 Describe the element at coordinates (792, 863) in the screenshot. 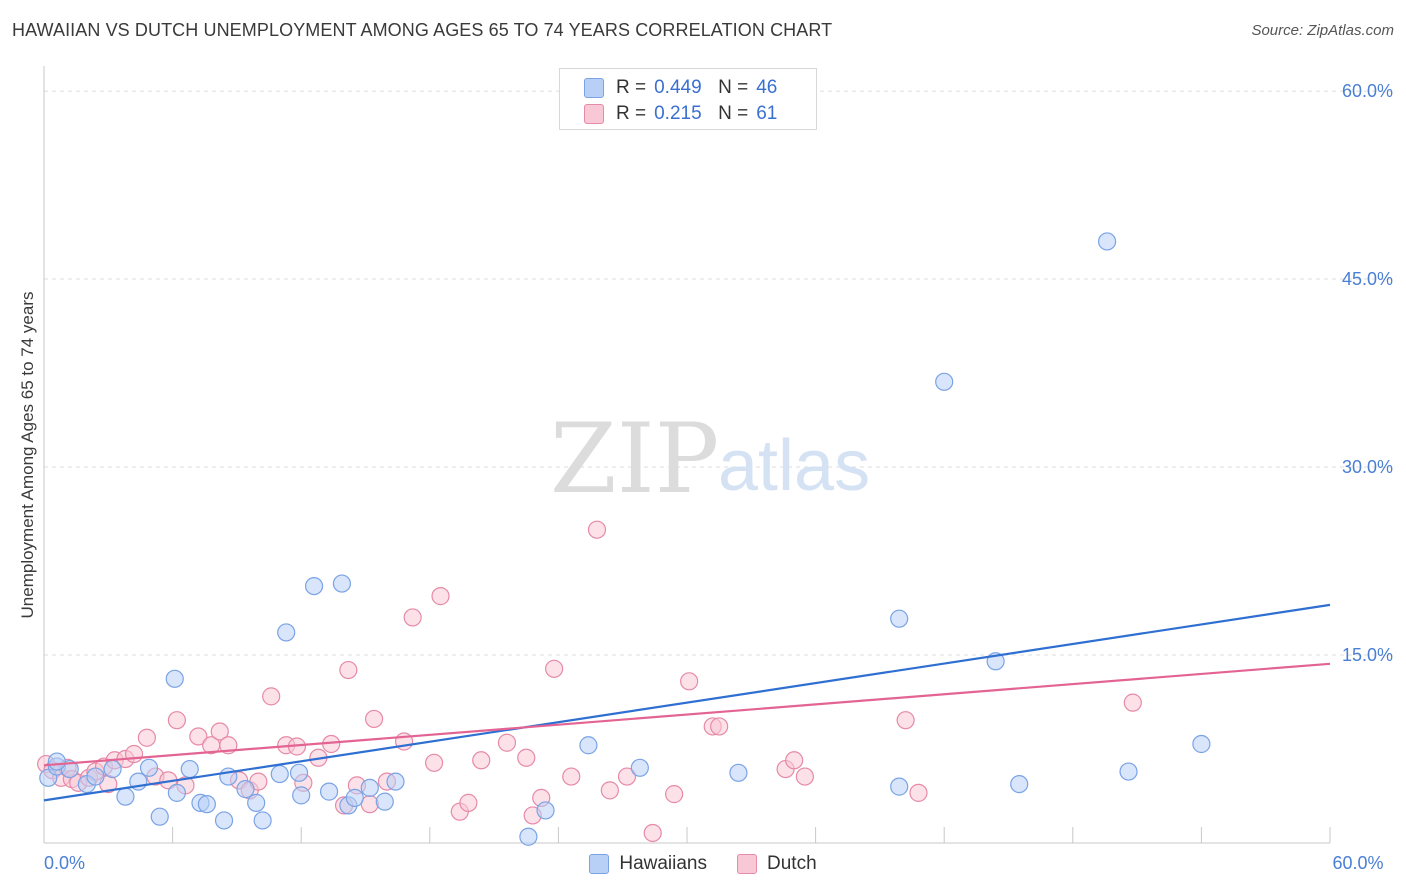

I see `legend-label-dutch: Dutch` at that location.